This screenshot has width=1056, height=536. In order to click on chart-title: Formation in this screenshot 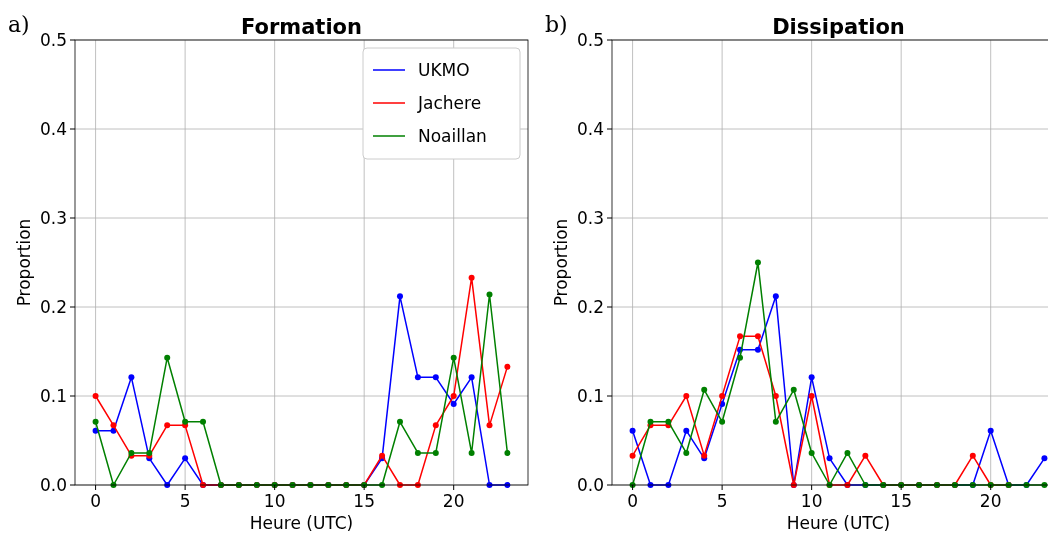, I will do `click(301, 27)`.